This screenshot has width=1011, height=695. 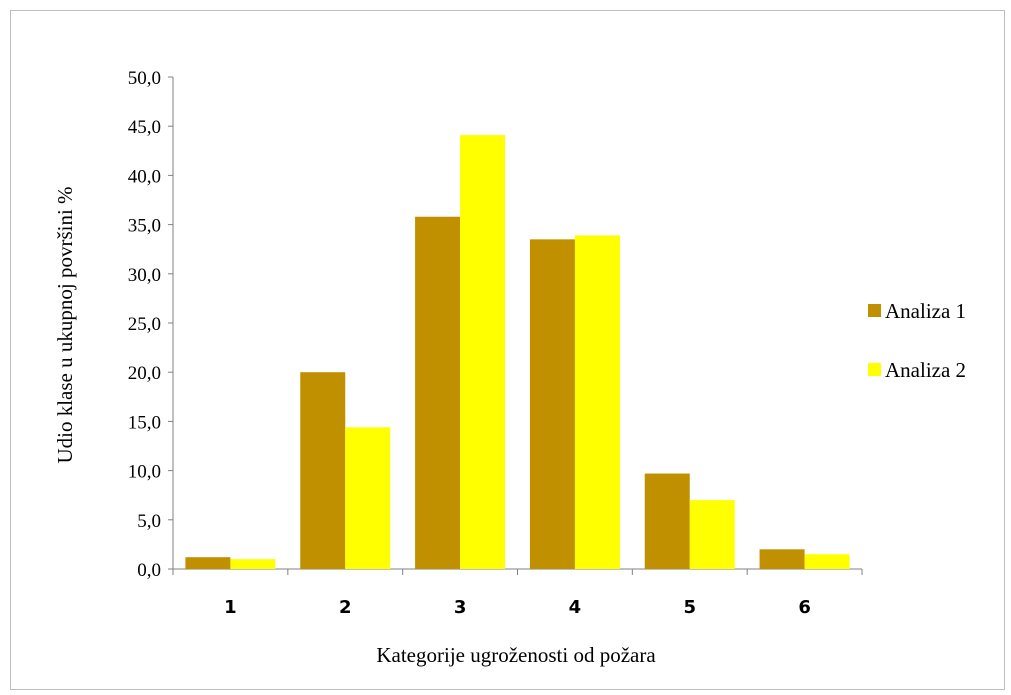 What do you see at coordinates (925, 370) in the screenshot?
I see `legend-label-2: Analiza 2` at bounding box center [925, 370].